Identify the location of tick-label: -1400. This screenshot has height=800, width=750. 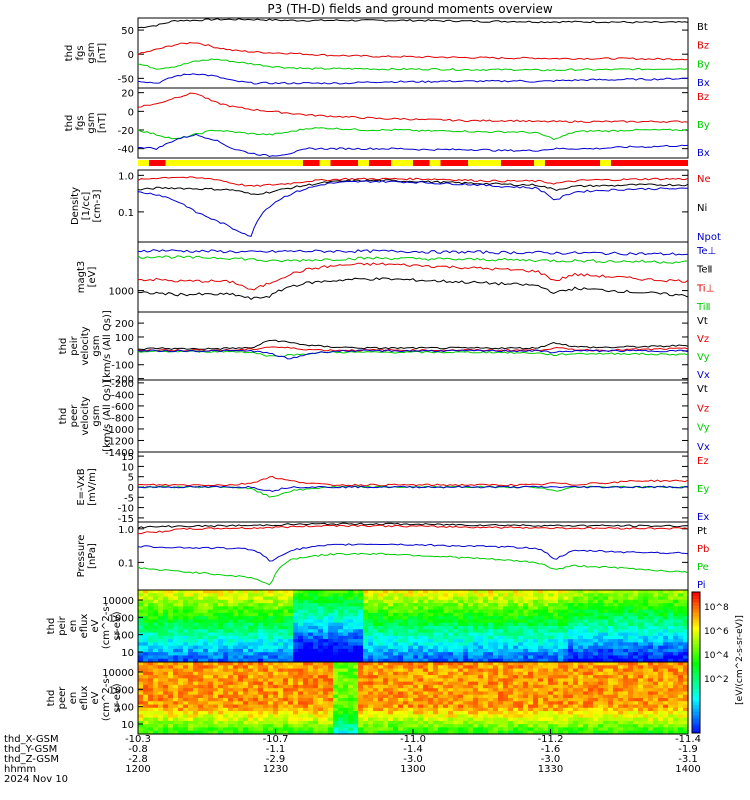
(119, 453).